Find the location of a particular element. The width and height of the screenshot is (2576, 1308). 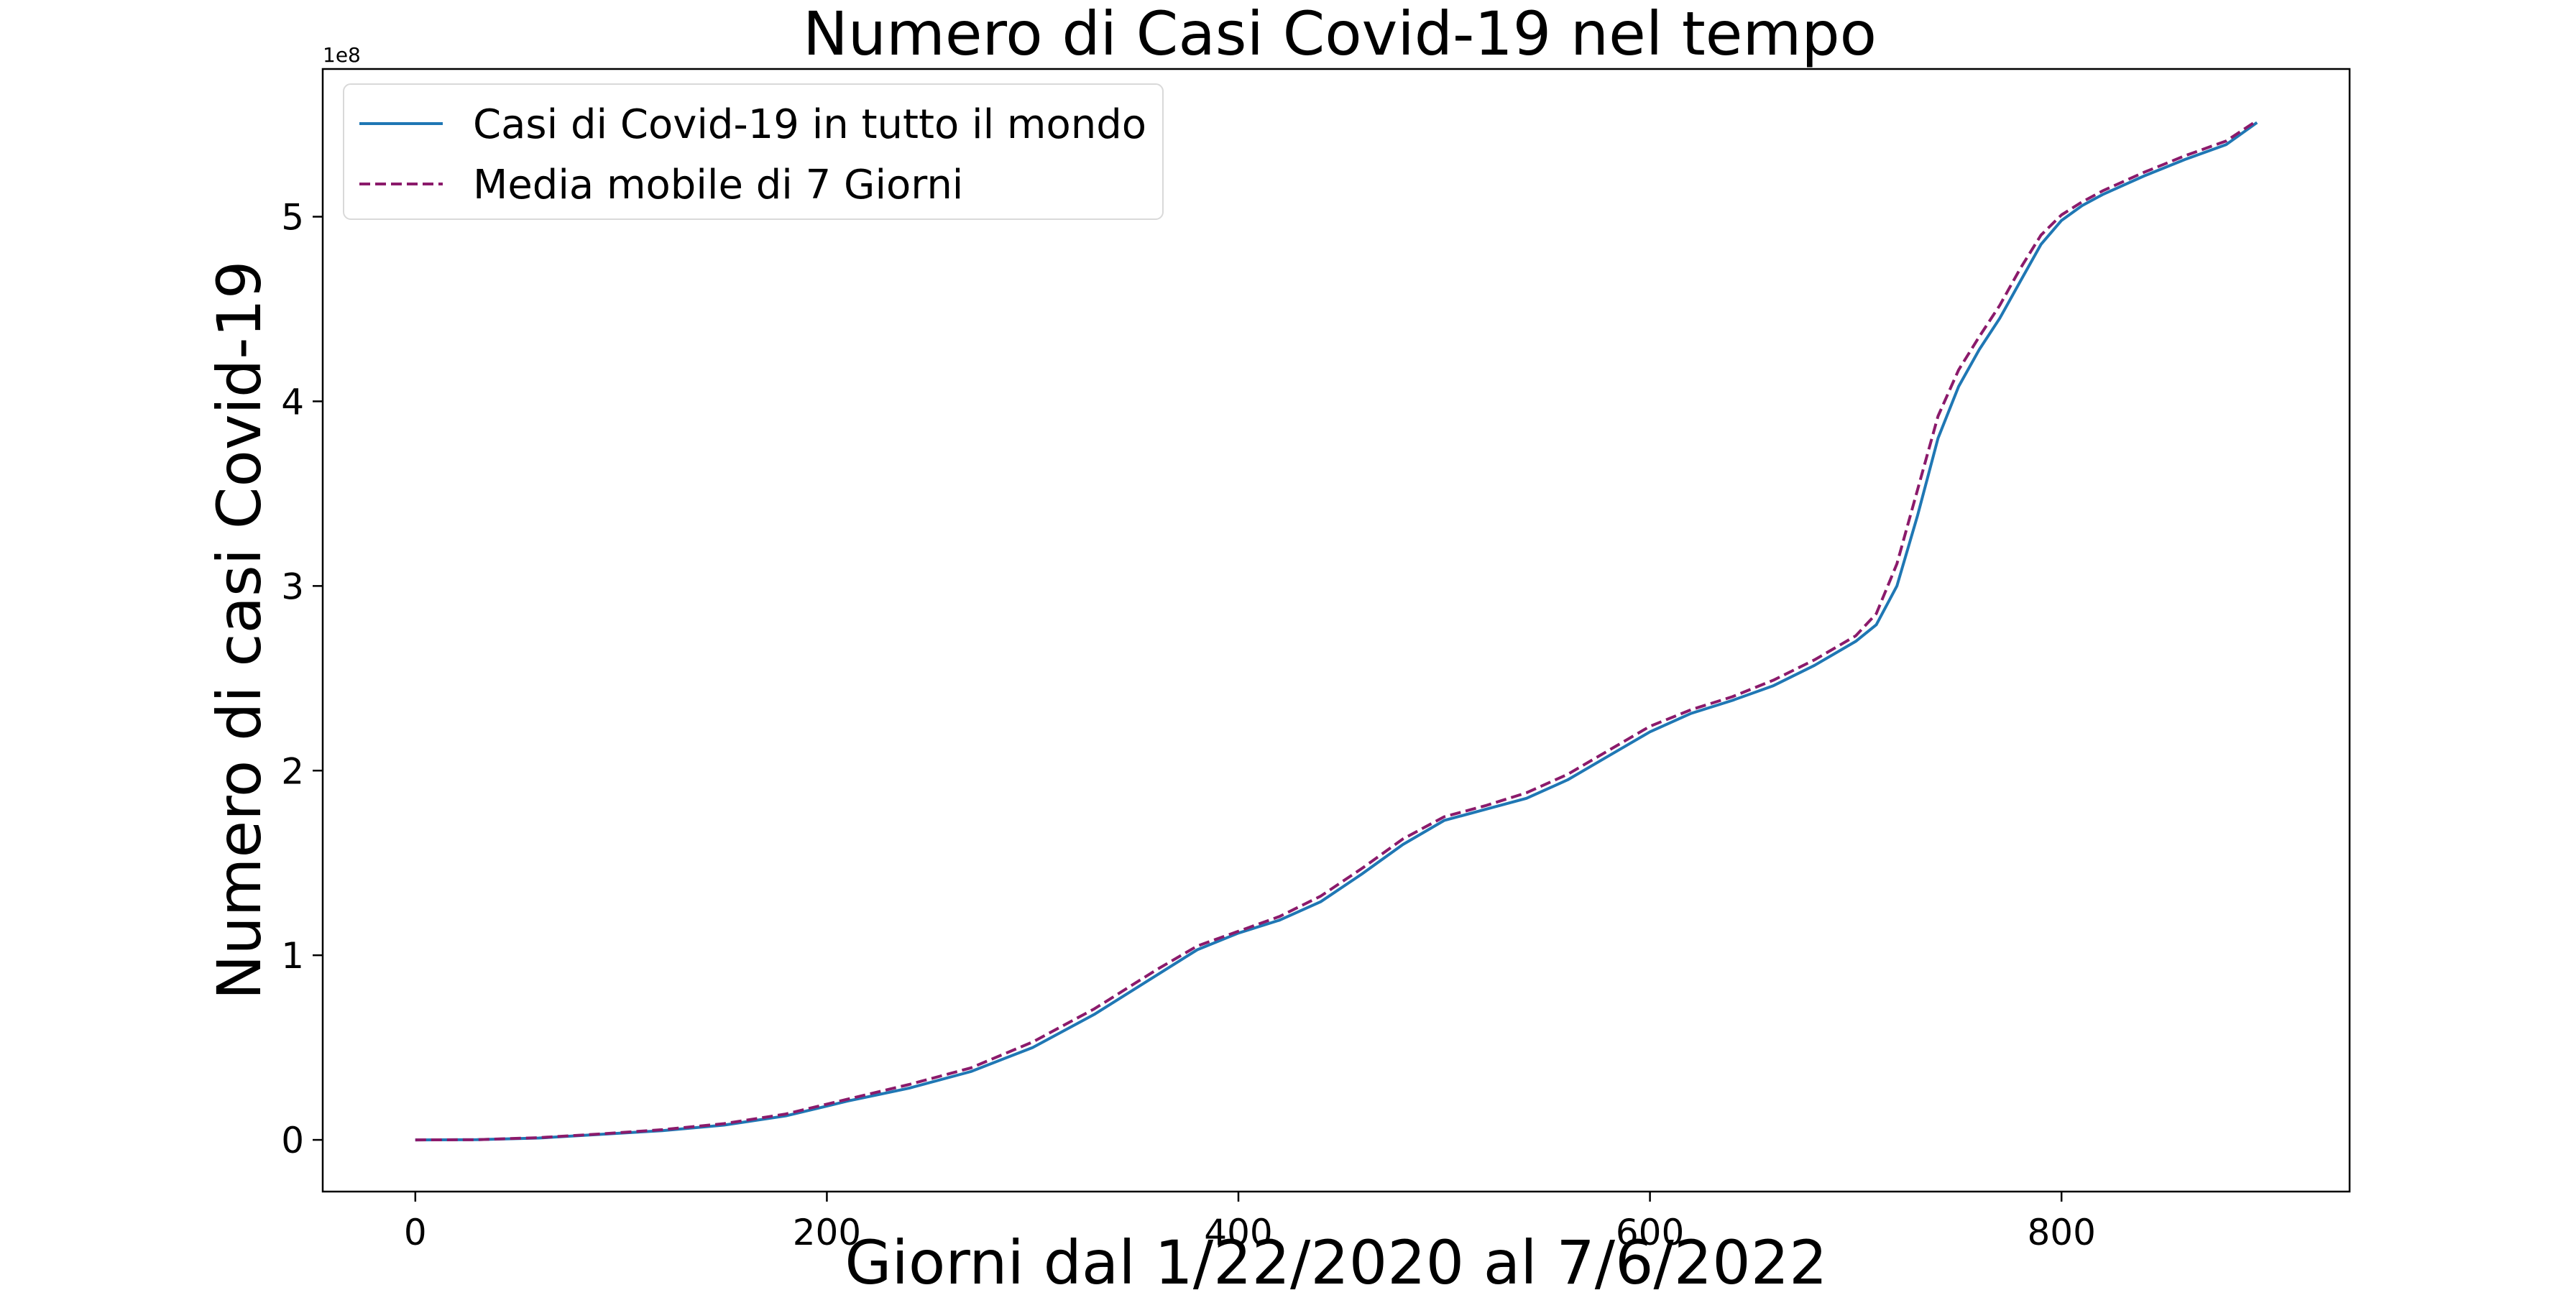

y-tick-label: 1 is located at coordinates (292, 956).